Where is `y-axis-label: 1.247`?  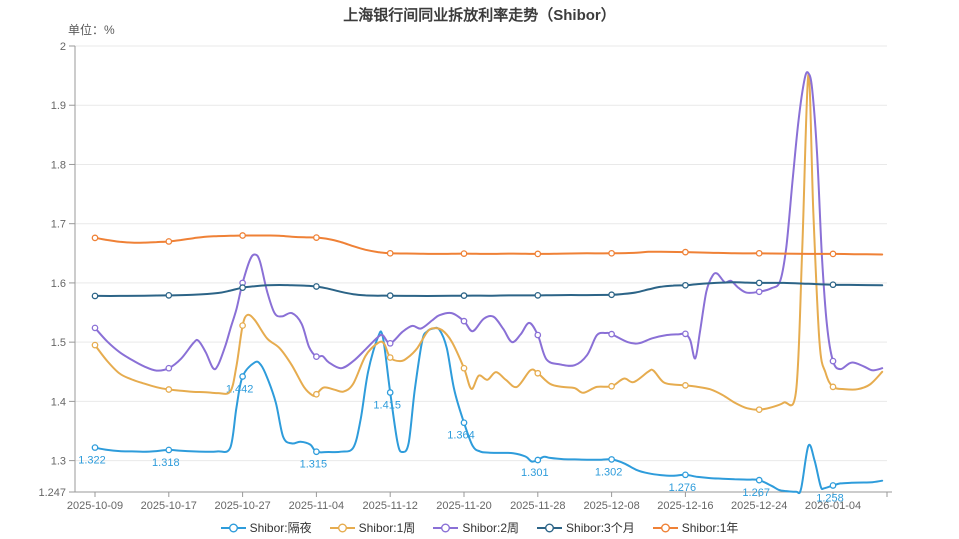
y-axis-label: 1.247 is located at coordinates (52, 493).